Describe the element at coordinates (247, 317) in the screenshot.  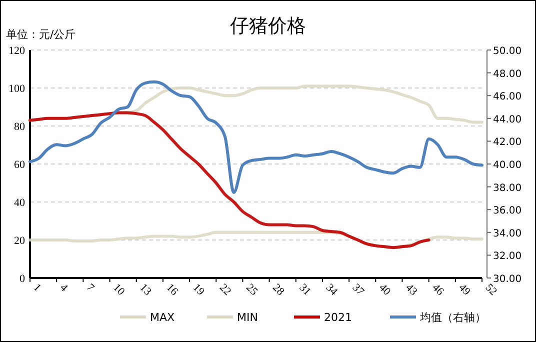
I see `legend-label: MIN` at that location.